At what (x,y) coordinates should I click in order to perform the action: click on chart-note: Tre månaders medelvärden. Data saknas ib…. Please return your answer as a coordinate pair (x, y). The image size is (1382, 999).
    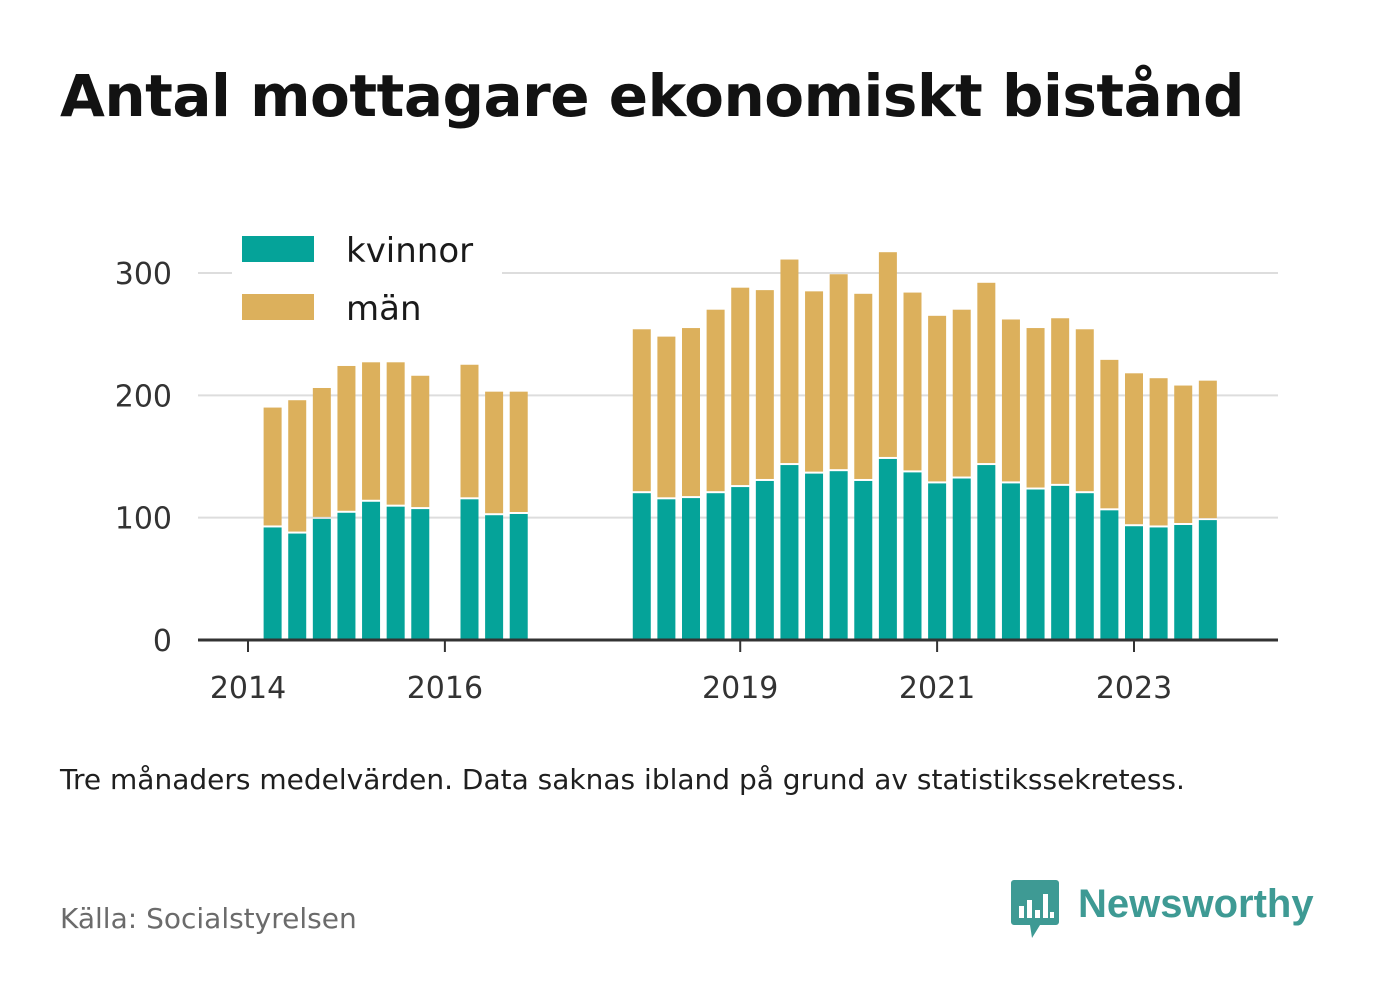
    Looking at the image, I should click on (622, 779).